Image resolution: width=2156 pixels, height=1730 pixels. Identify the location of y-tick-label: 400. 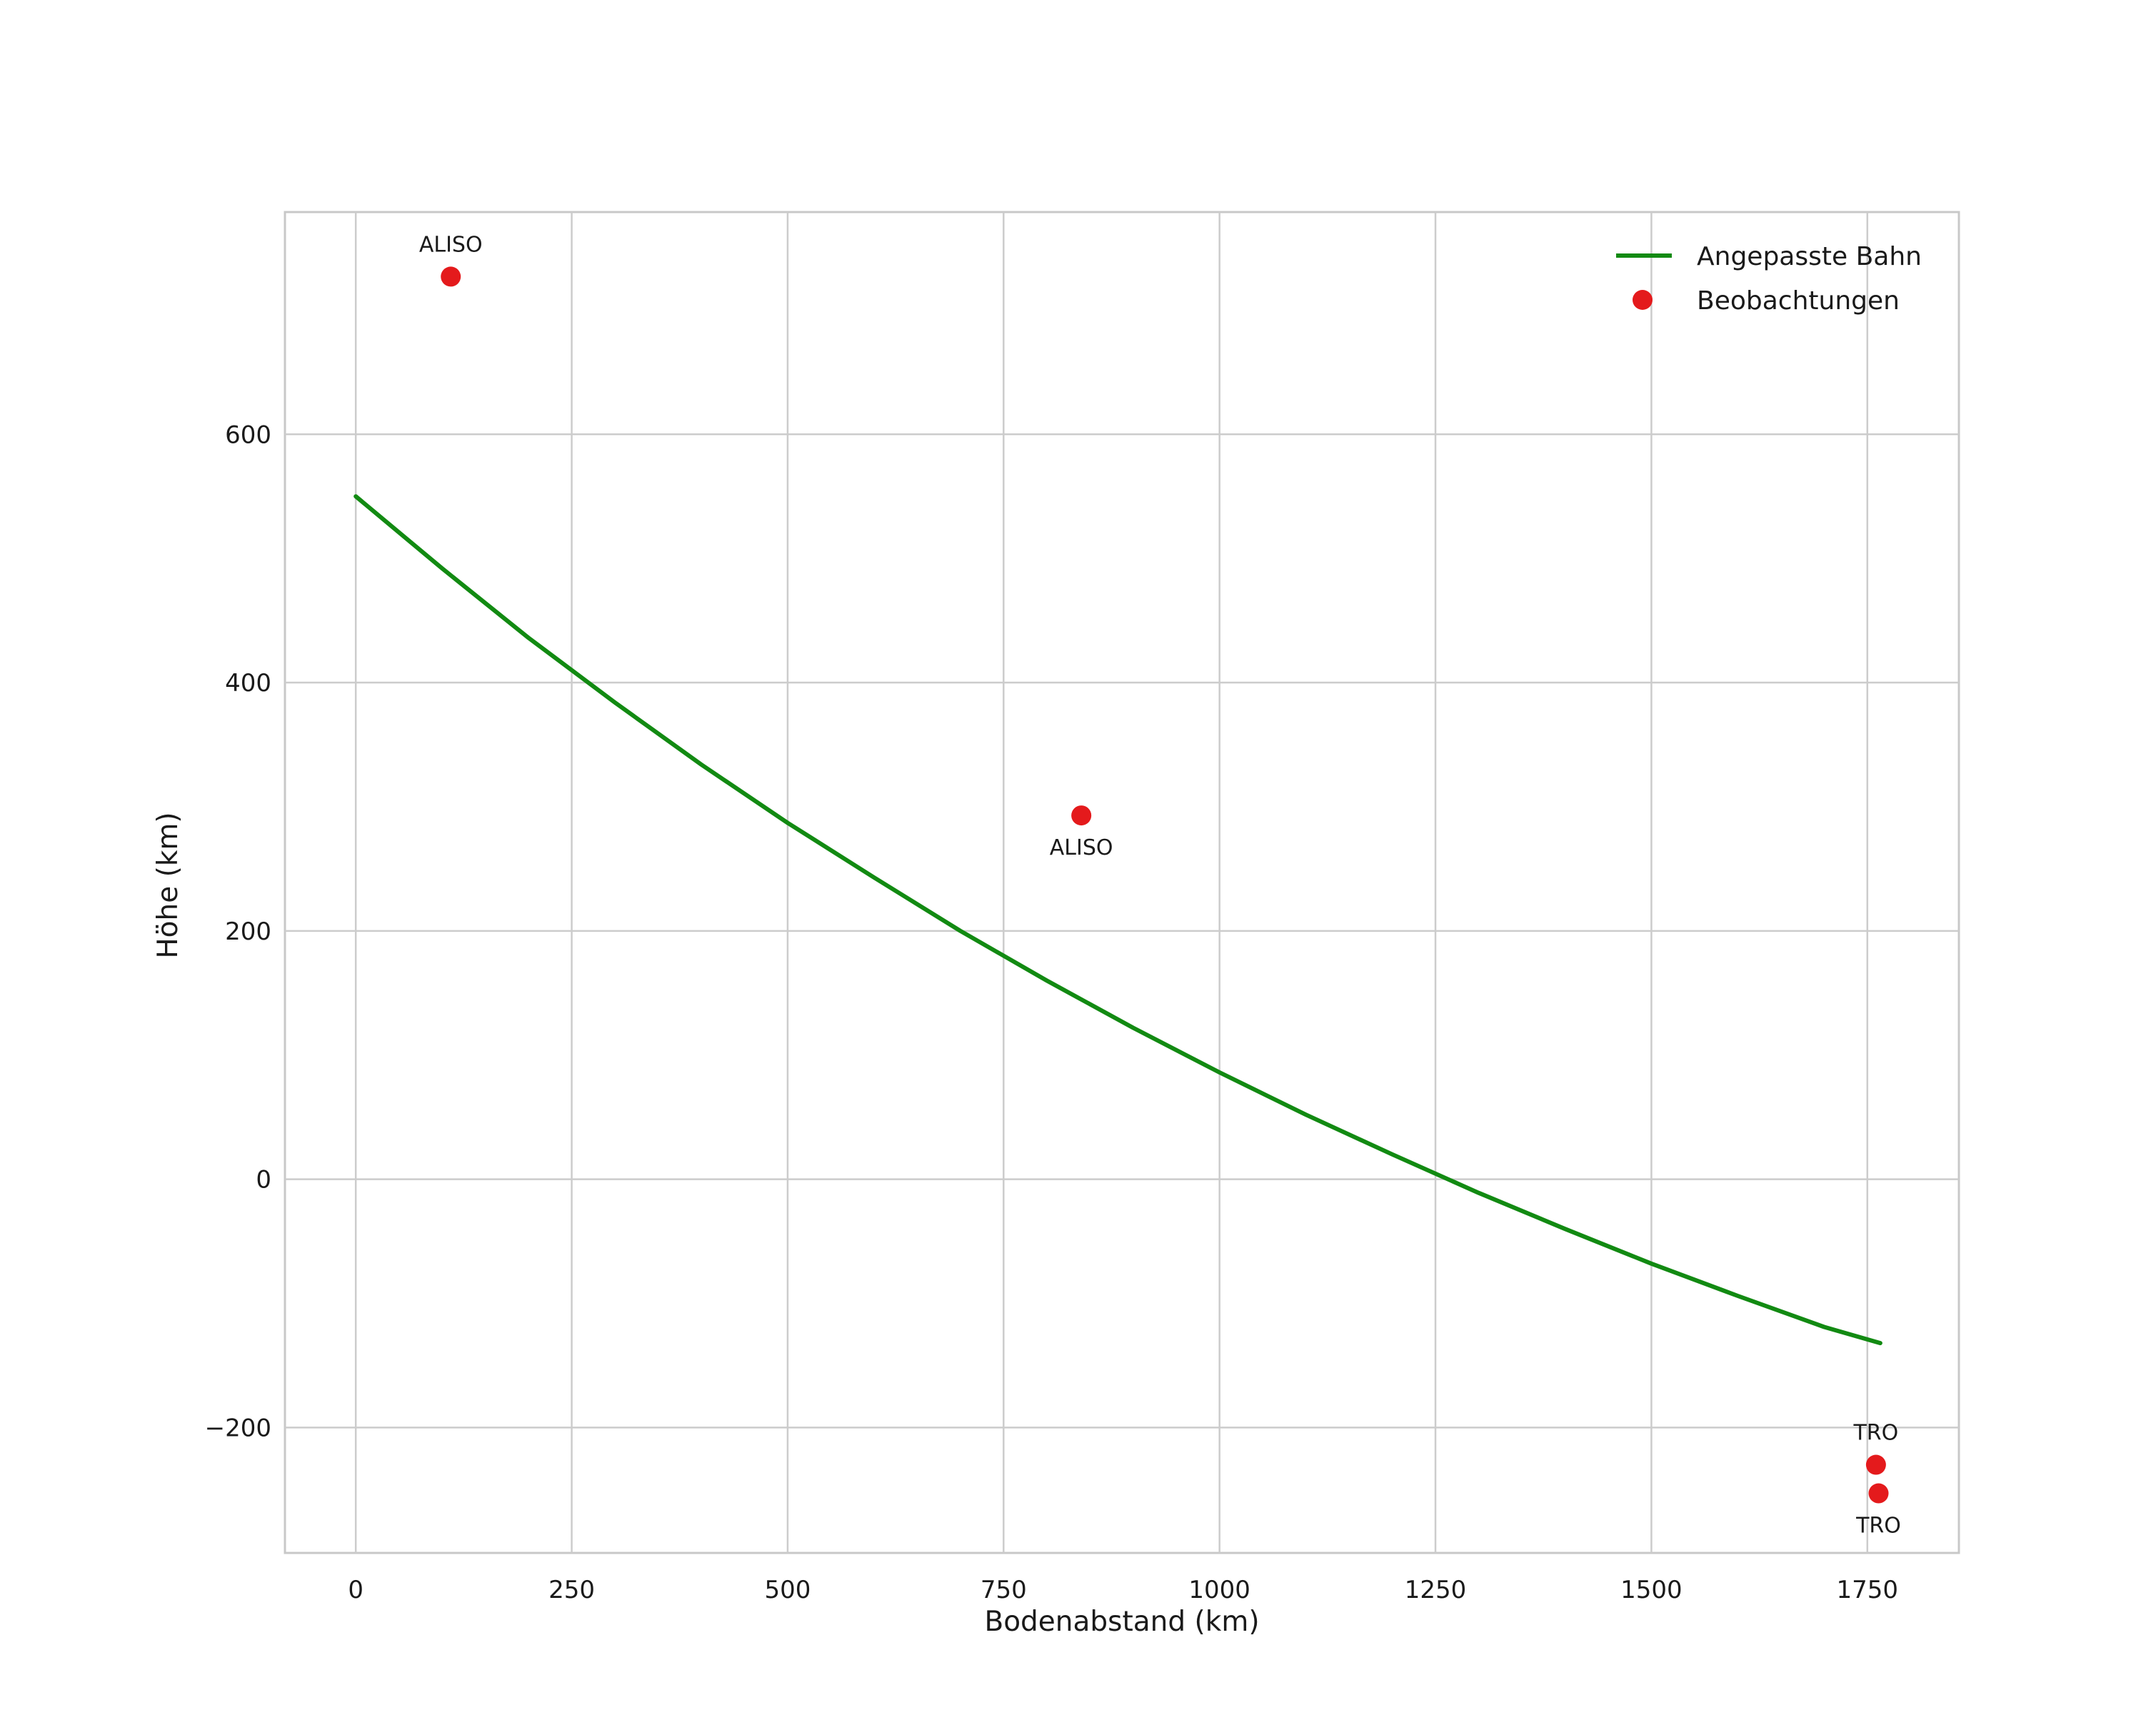
(248, 683).